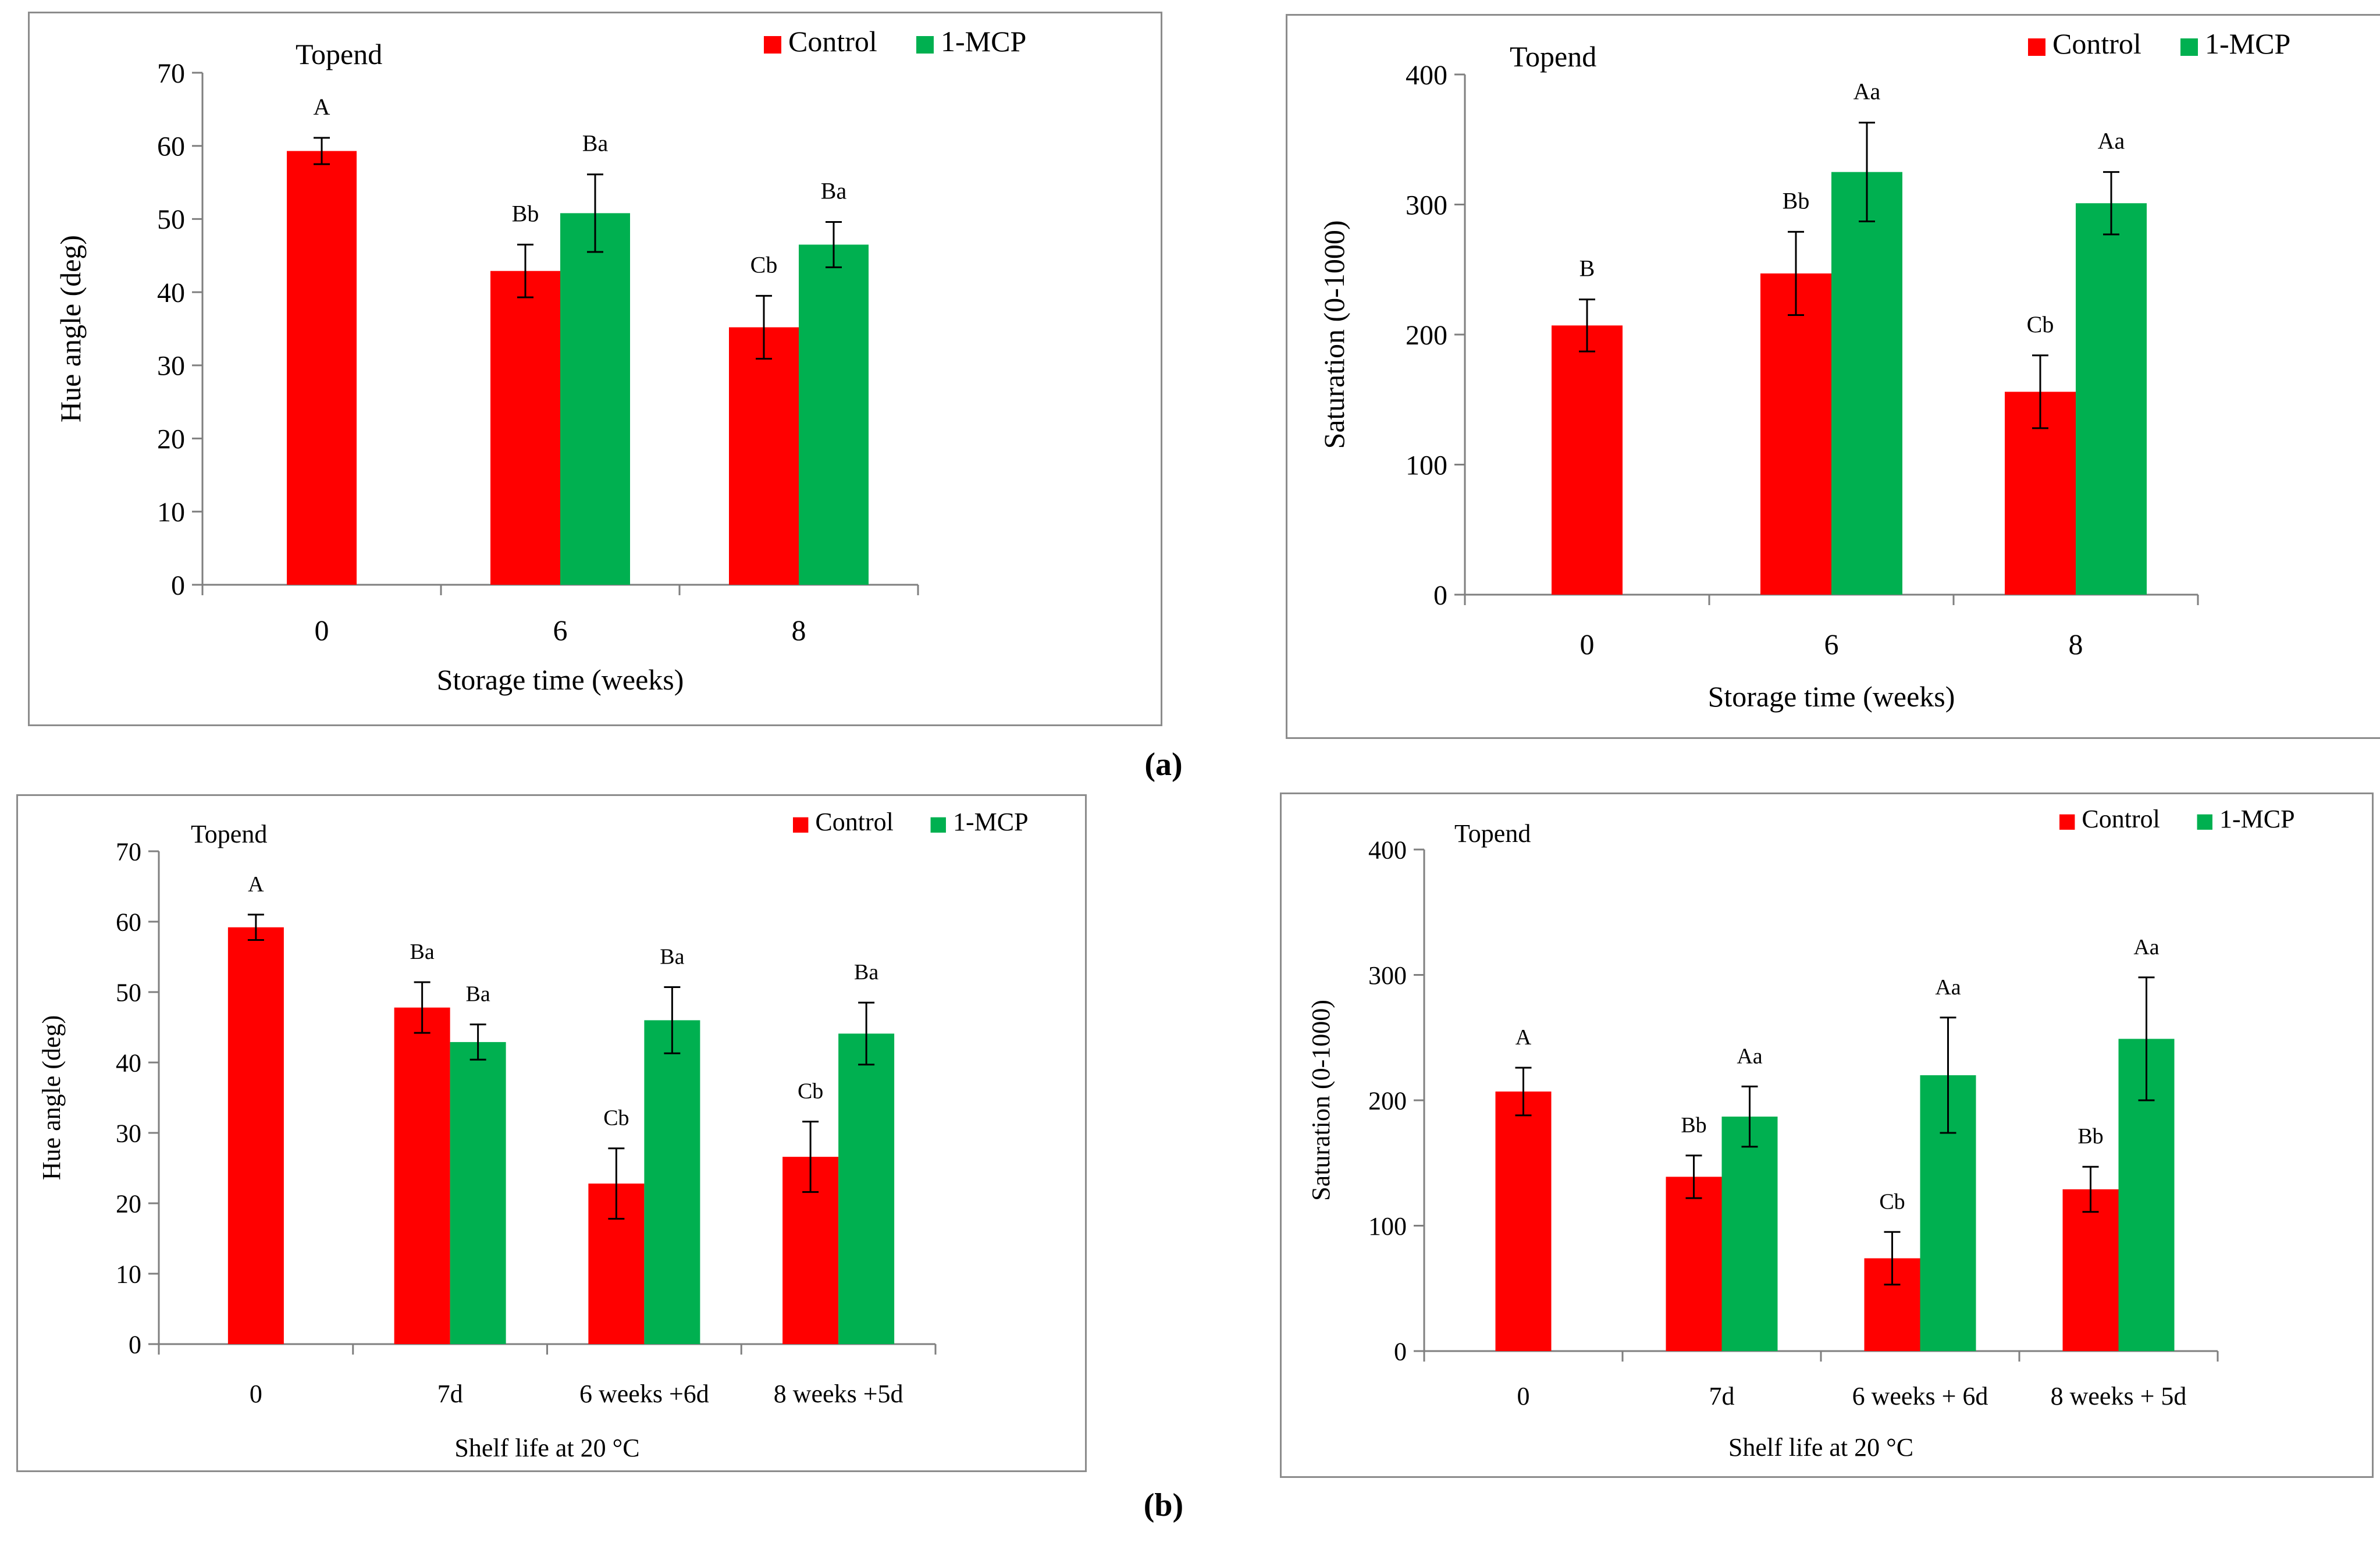 The height and width of the screenshot is (1546, 2380). What do you see at coordinates (546, 1448) in the screenshot?
I see `x-axis-label: Shelf life at 20 °C` at bounding box center [546, 1448].